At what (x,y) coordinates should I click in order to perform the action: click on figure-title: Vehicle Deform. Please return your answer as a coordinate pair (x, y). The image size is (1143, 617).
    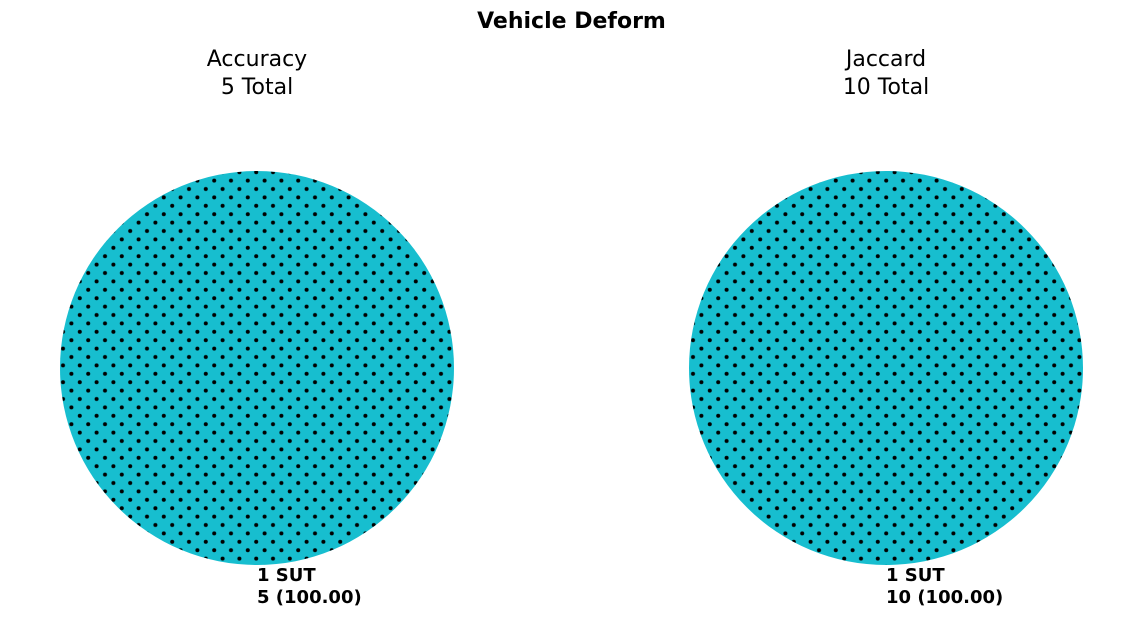
    Looking at the image, I should click on (571, 21).